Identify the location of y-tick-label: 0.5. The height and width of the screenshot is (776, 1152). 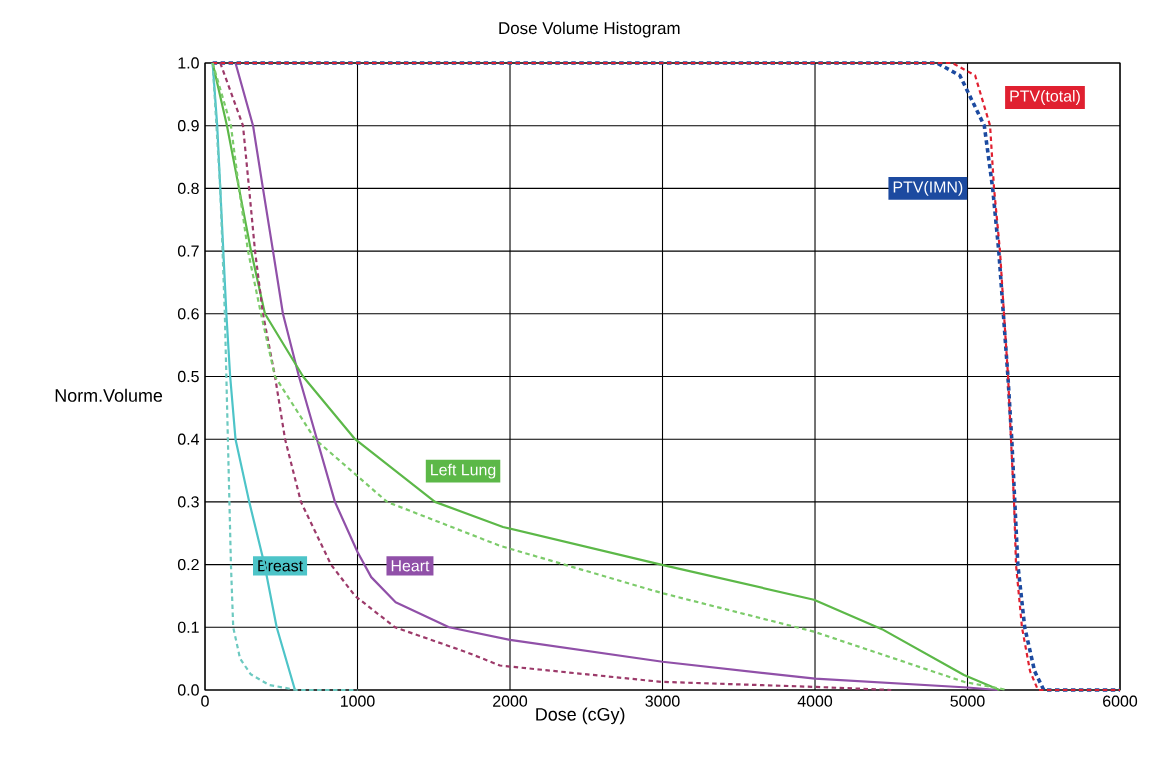
(188, 376).